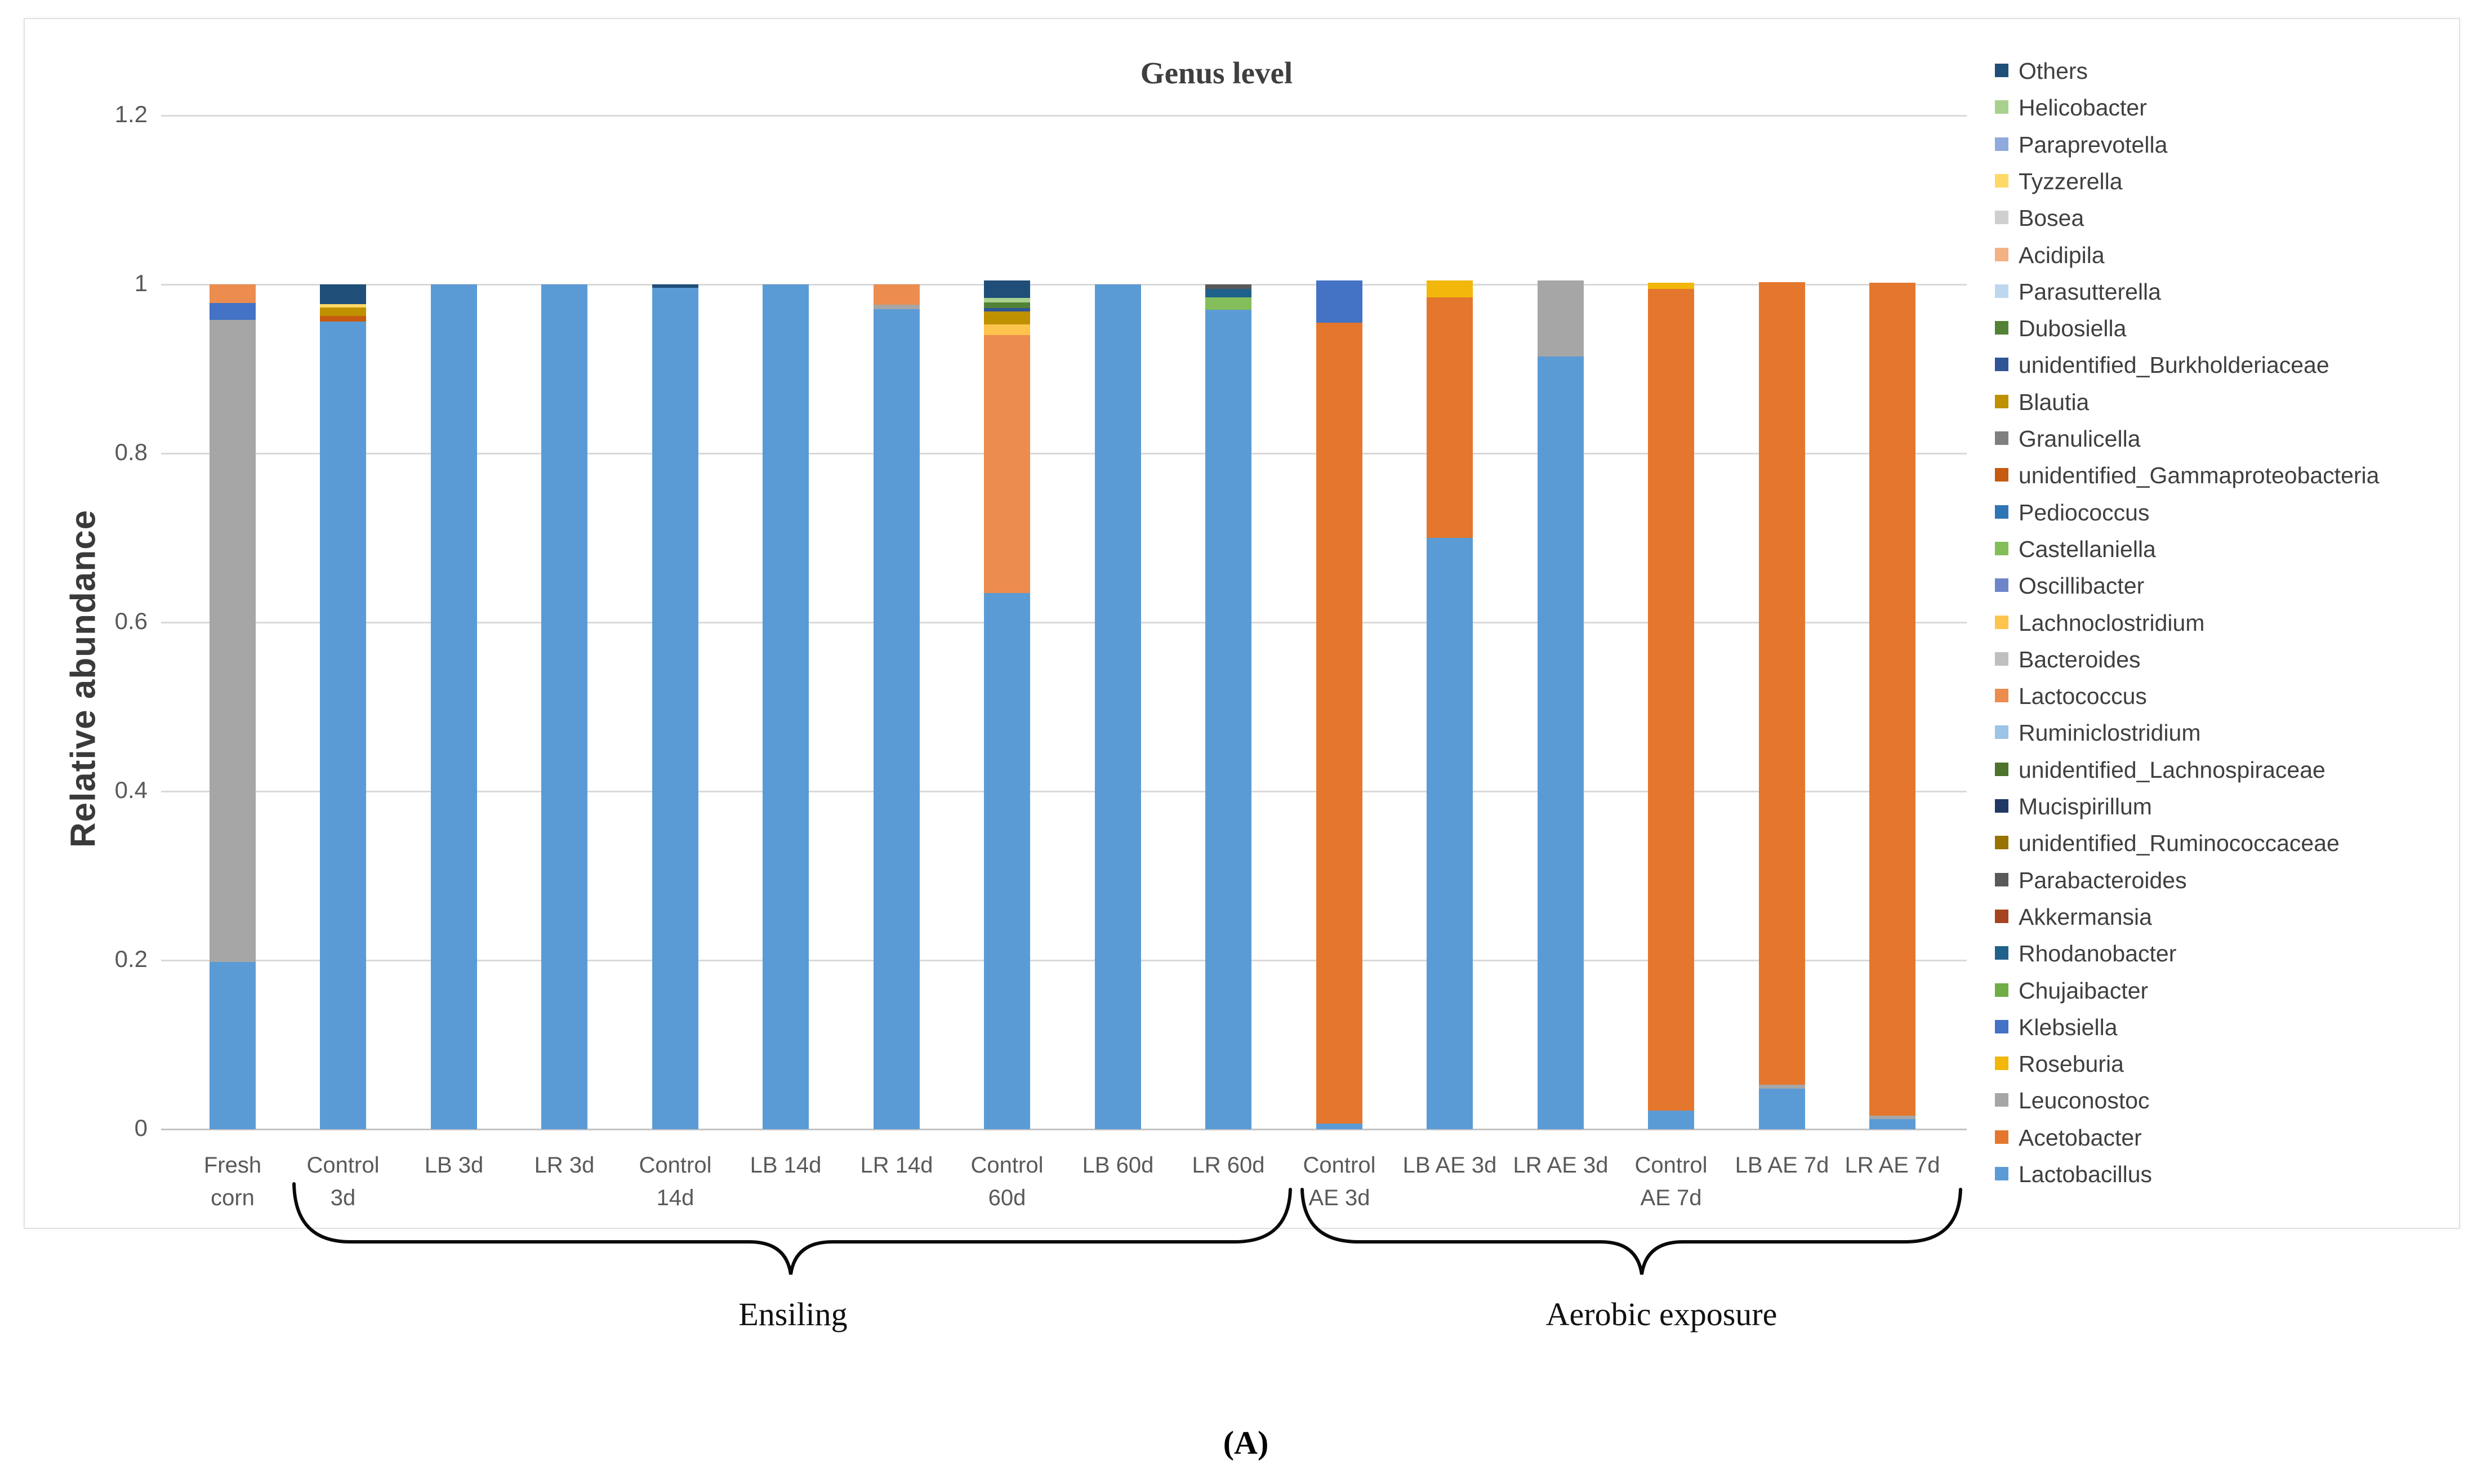  What do you see at coordinates (2090, 291) in the screenshot?
I see `legend-label-Parasutterella: Parasutterella` at bounding box center [2090, 291].